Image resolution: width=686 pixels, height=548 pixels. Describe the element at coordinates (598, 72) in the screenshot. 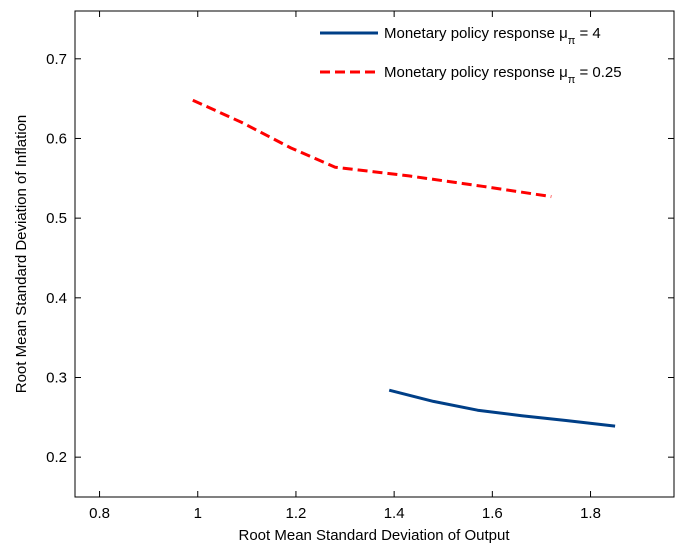

I see `legend-label-value: = 0.25` at that location.